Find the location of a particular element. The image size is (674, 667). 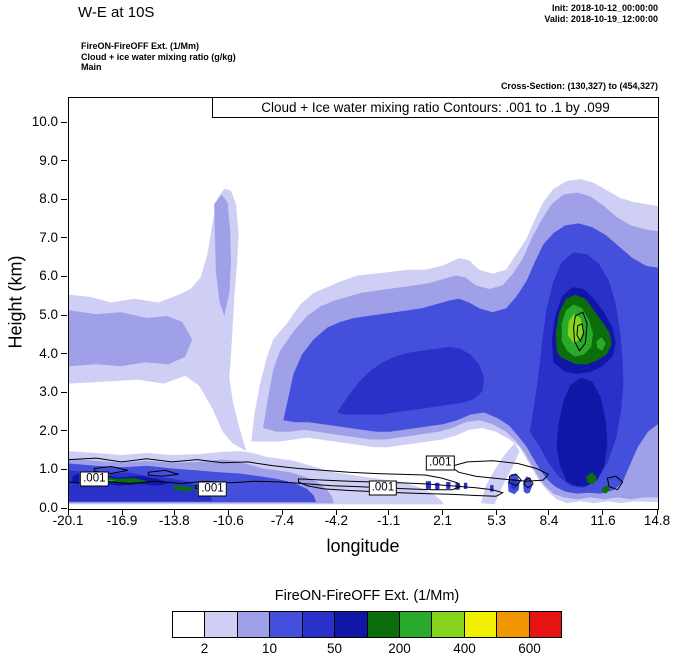

x-axis-tick-label: 5.3 is located at coordinates (497, 520).